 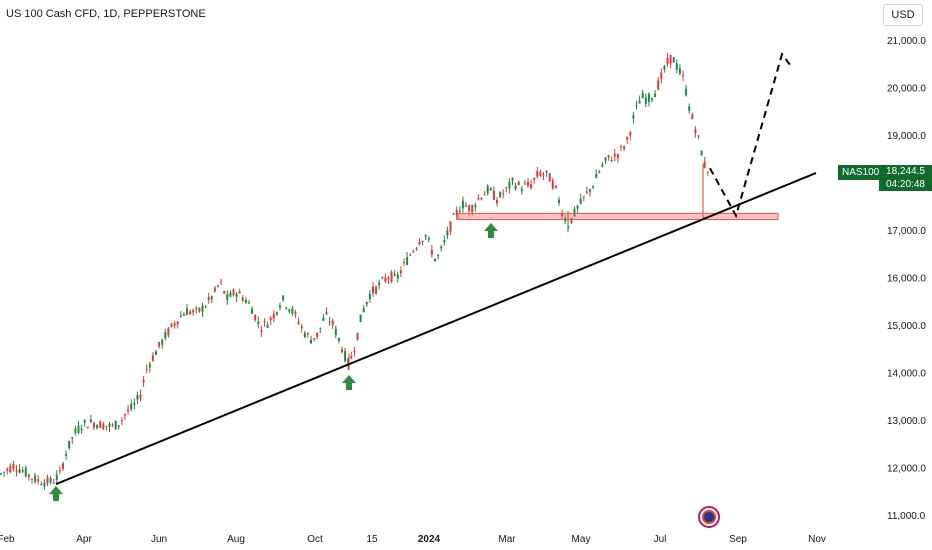 What do you see at coordinates (906, 469) in the screenshot?
I see `y-tick-label: 12,000.0` at bounding box center [906, 469].